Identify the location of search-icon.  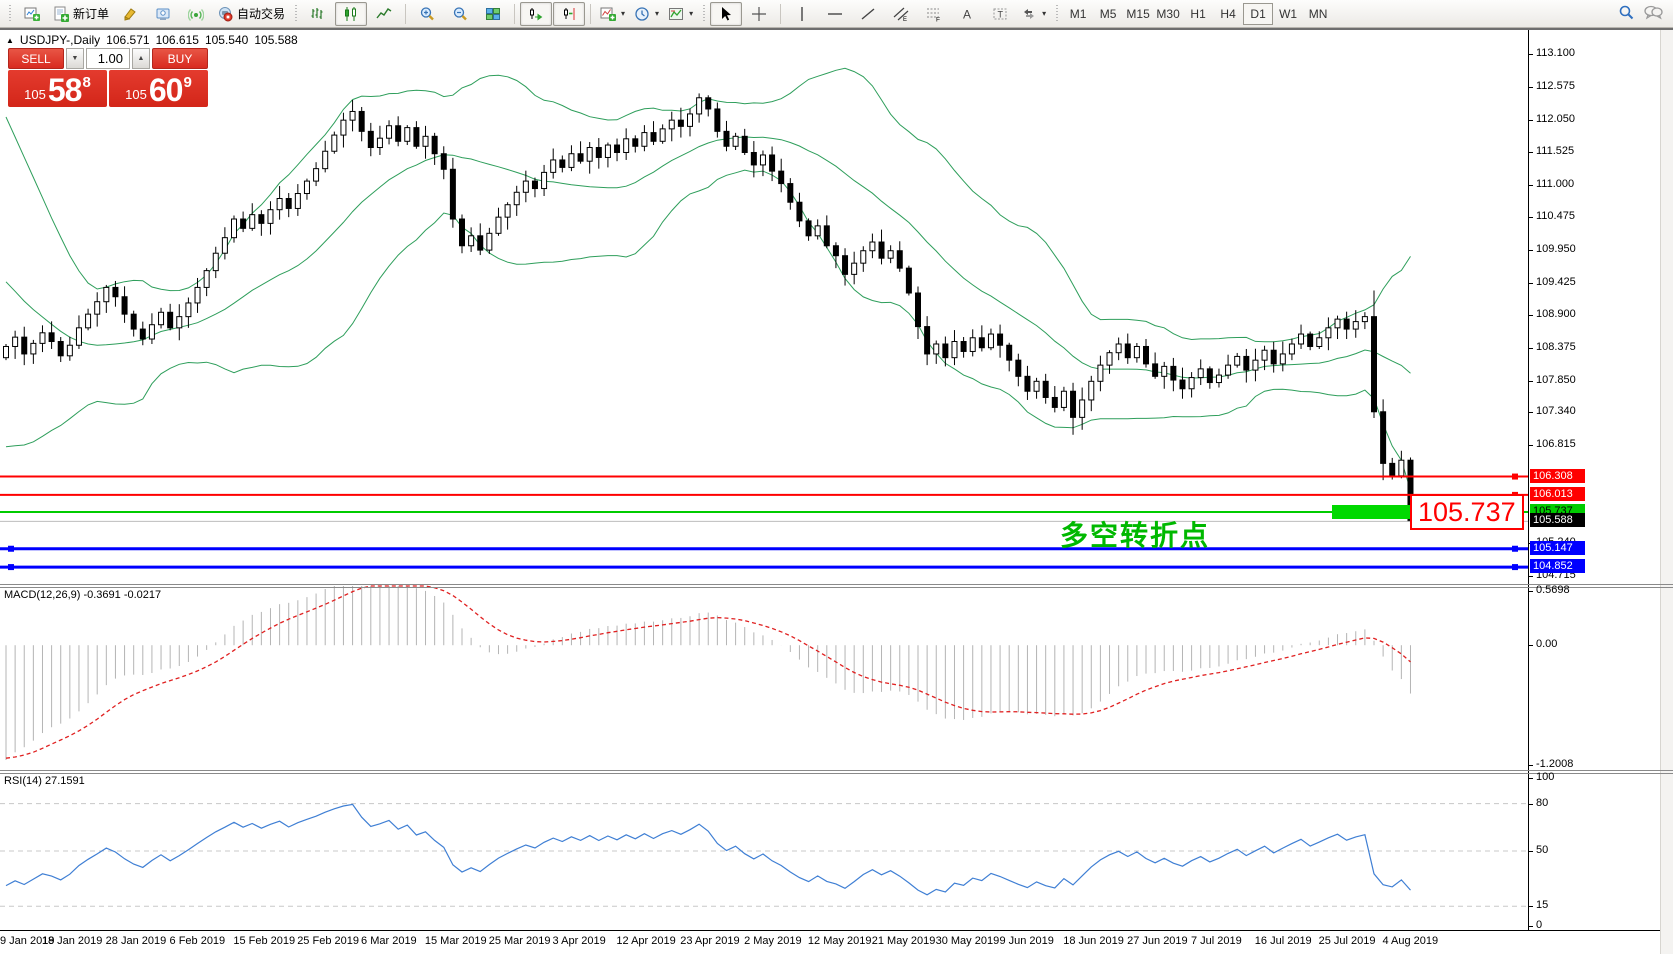
(1626, 14).